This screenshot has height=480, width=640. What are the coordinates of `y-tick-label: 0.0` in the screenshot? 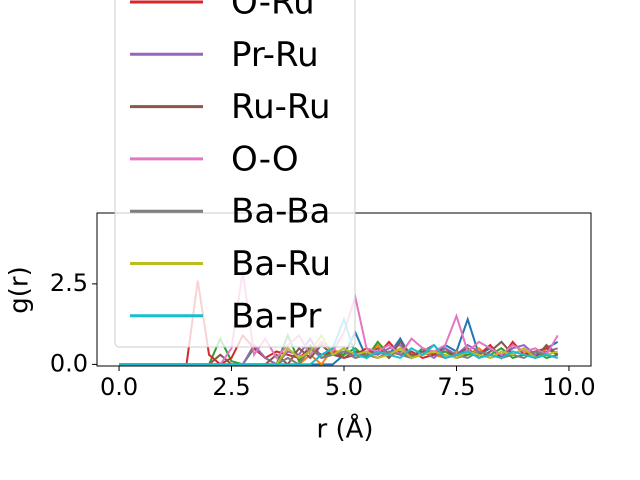 It's located at (69, 363).